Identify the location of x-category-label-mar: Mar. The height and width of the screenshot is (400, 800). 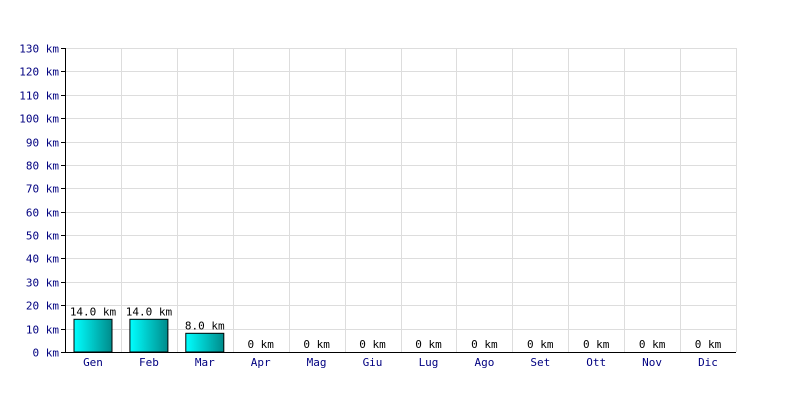
(205, 362).